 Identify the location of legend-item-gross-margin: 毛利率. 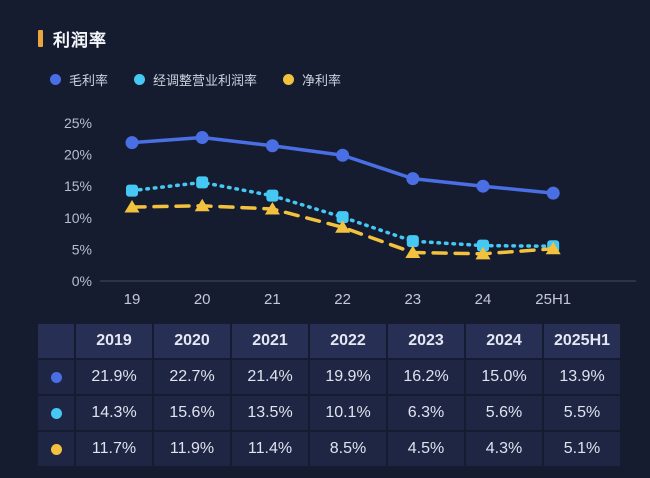
(79, 79).